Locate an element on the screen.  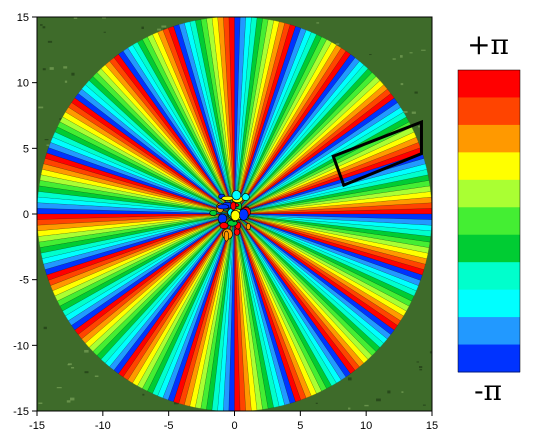
vortex-core is located at coordinates (230, 216).